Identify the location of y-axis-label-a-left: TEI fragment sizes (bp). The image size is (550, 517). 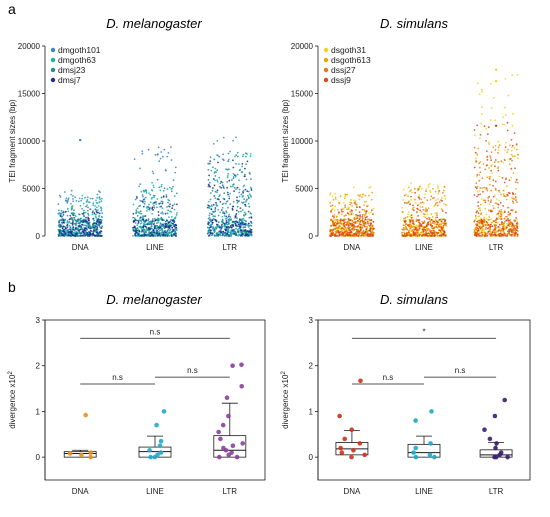
(12, 140).